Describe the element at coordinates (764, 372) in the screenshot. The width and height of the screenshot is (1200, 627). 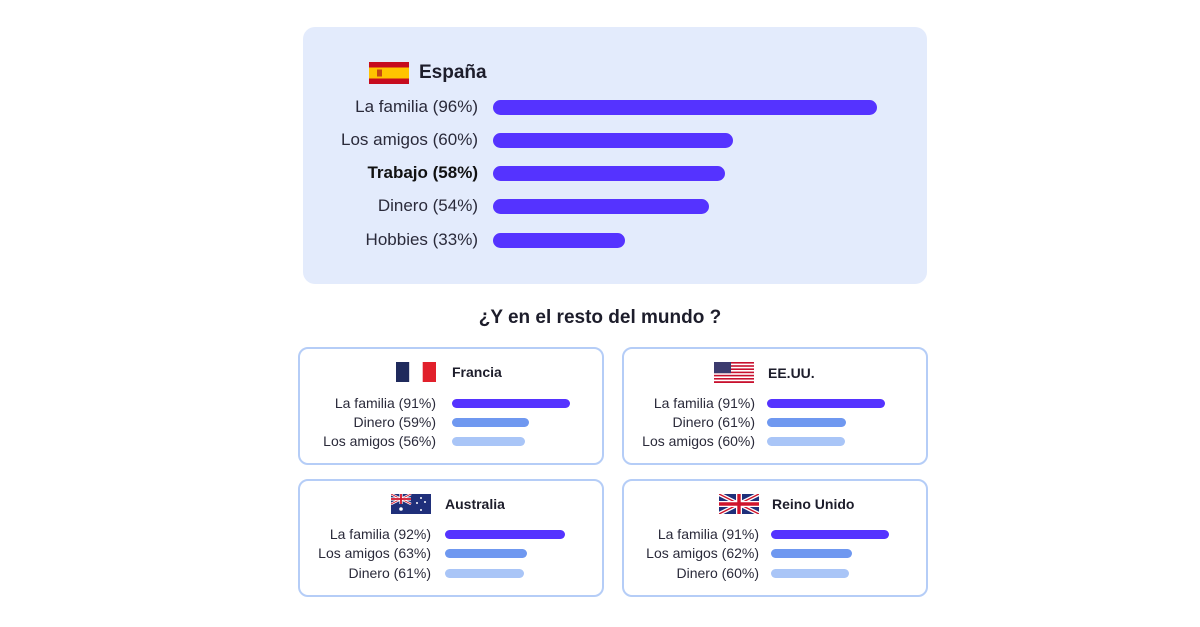
I see `eeuu-header: EE.UU.` at that location.